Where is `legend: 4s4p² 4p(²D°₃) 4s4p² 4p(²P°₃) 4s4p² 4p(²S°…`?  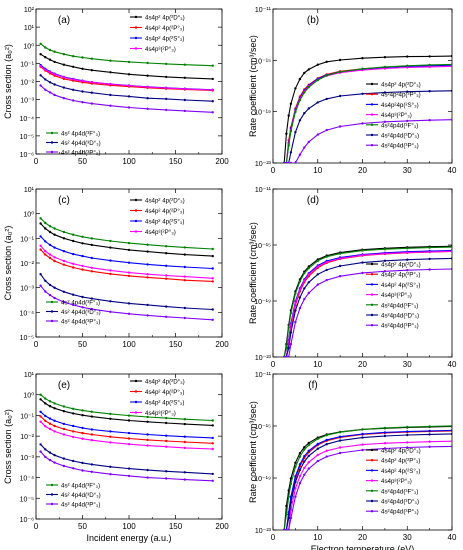 legend: 4s4p² 4p(²D°₃) 4s4p² 4p(²P°₃) 4s4p² 4p(²S°… is located at coordinates (393, 296).